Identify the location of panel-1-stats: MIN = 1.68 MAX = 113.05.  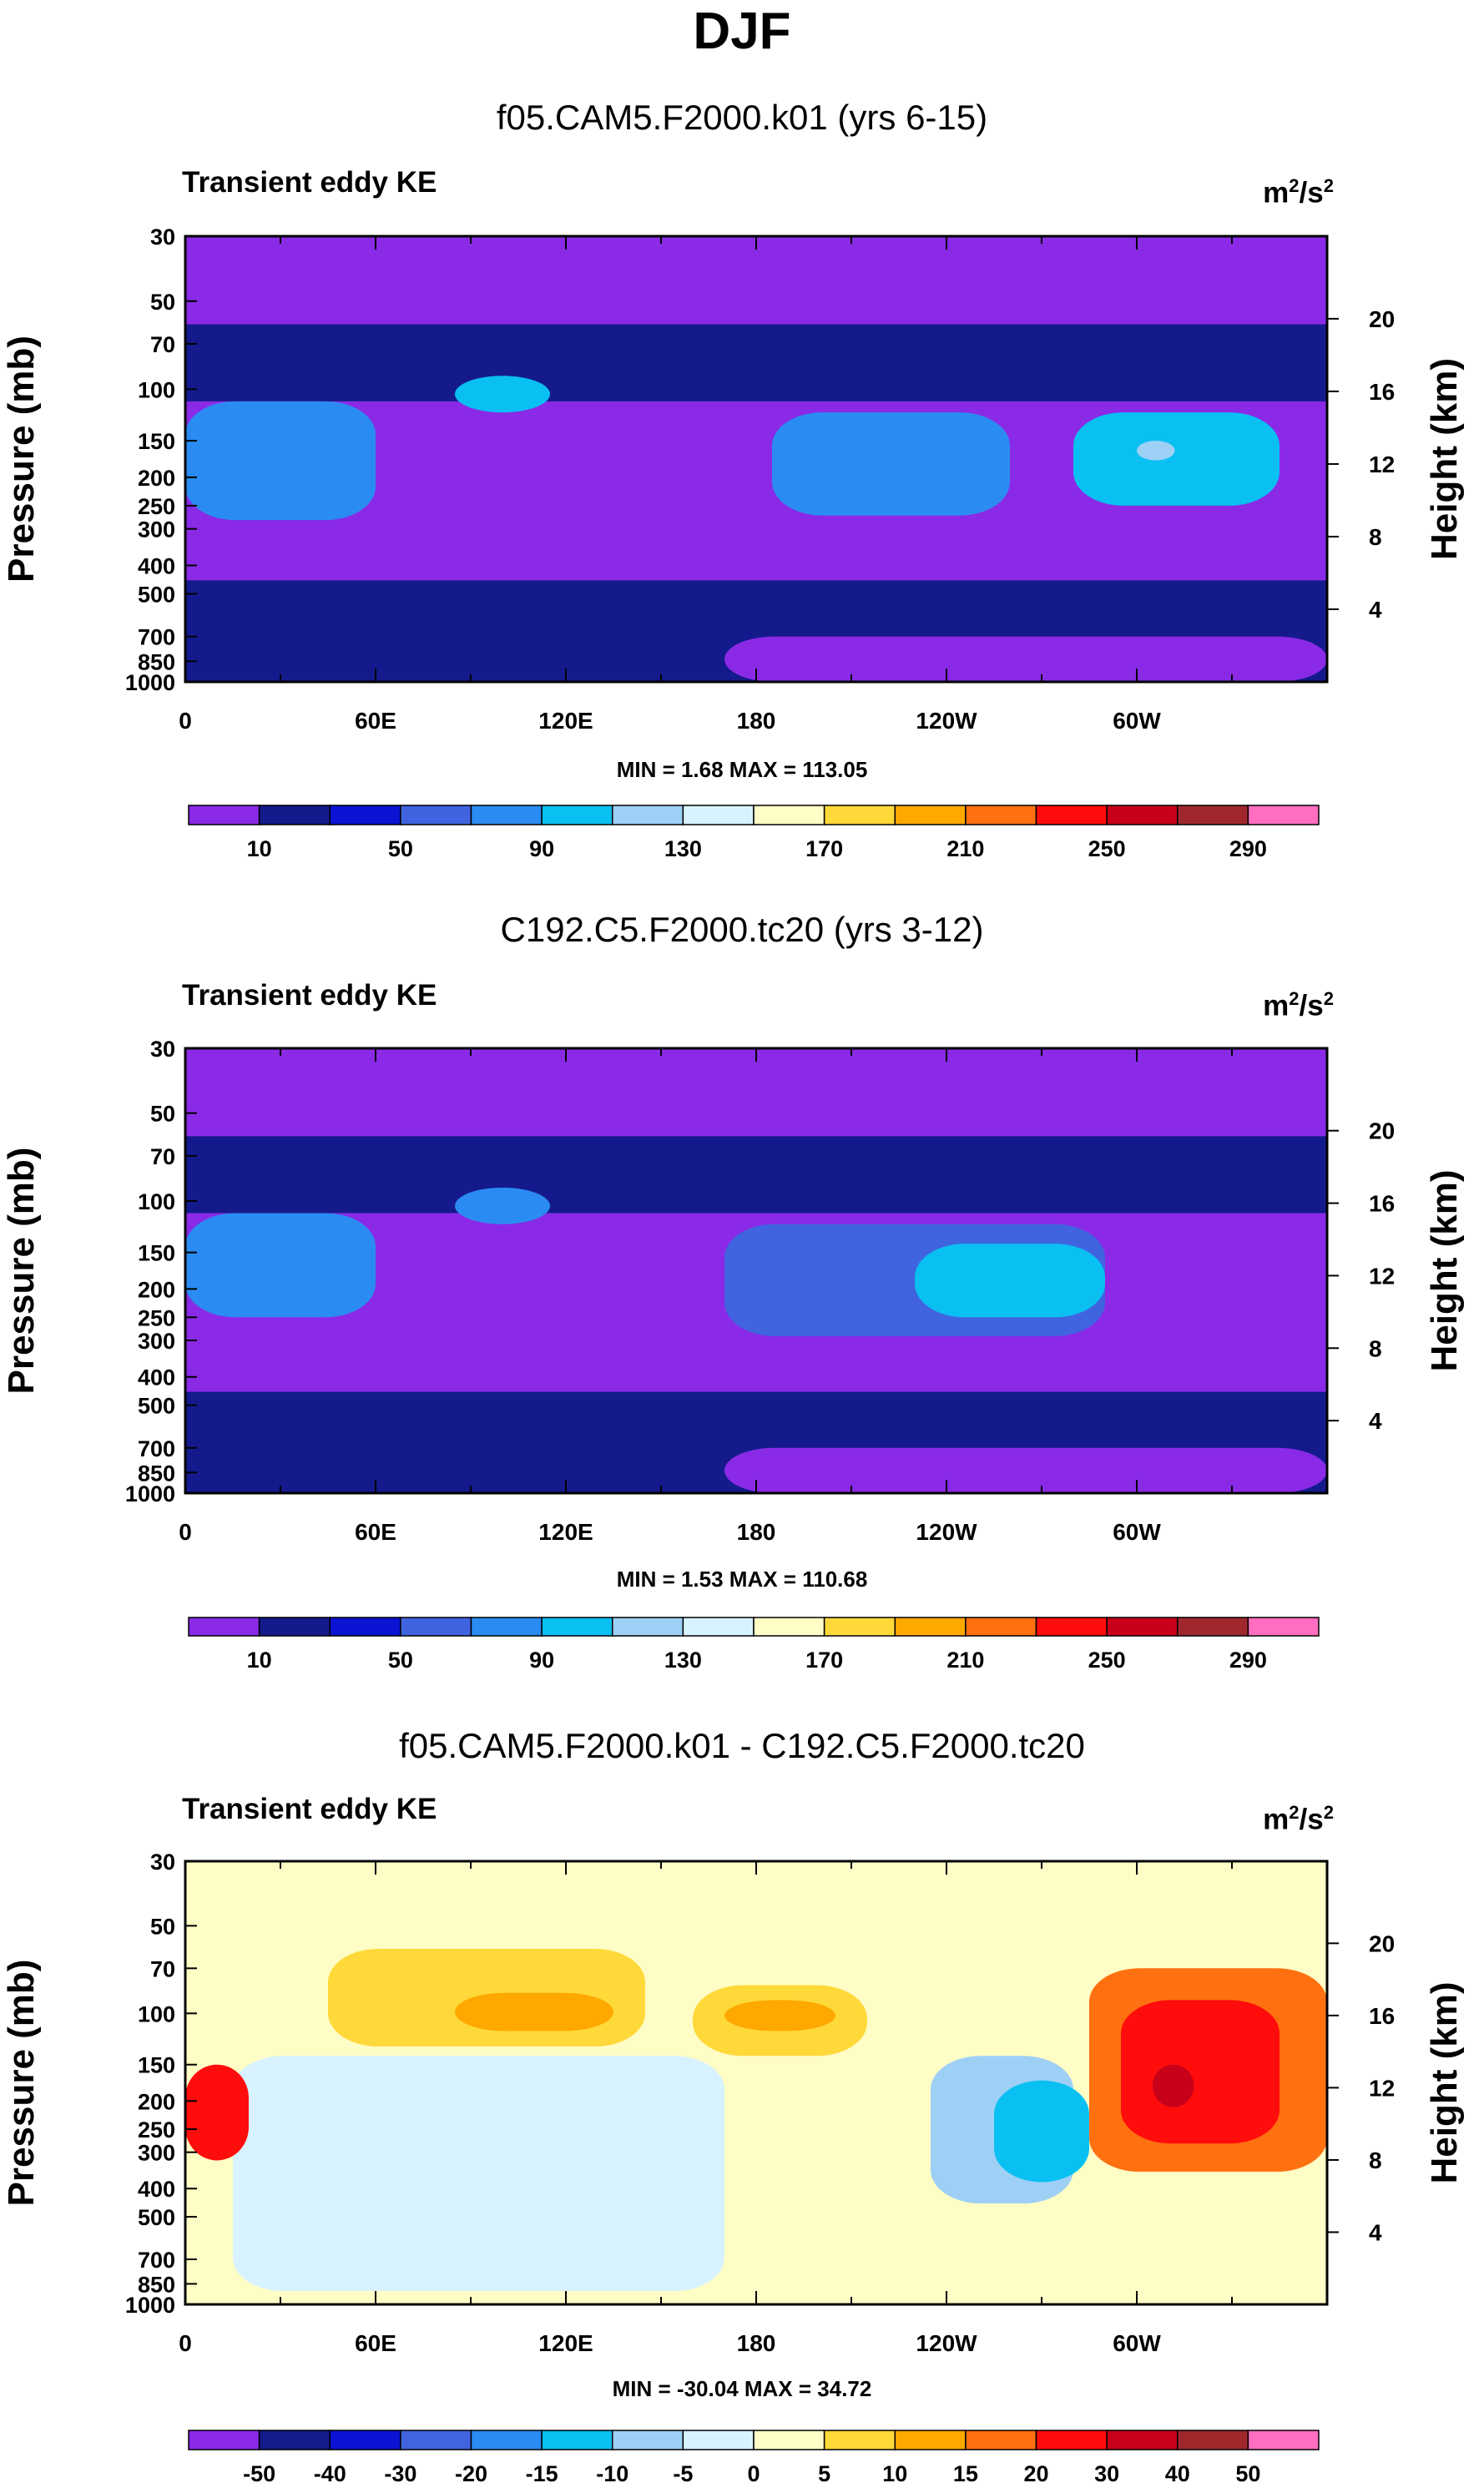
(742, 769).